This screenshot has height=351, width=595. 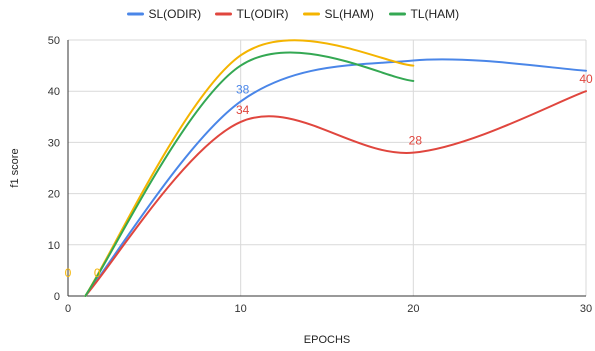 What do you see at coordinates (416, 141) in the screenshot?
I see `data-label: 28` at bounding box center [416, 141].